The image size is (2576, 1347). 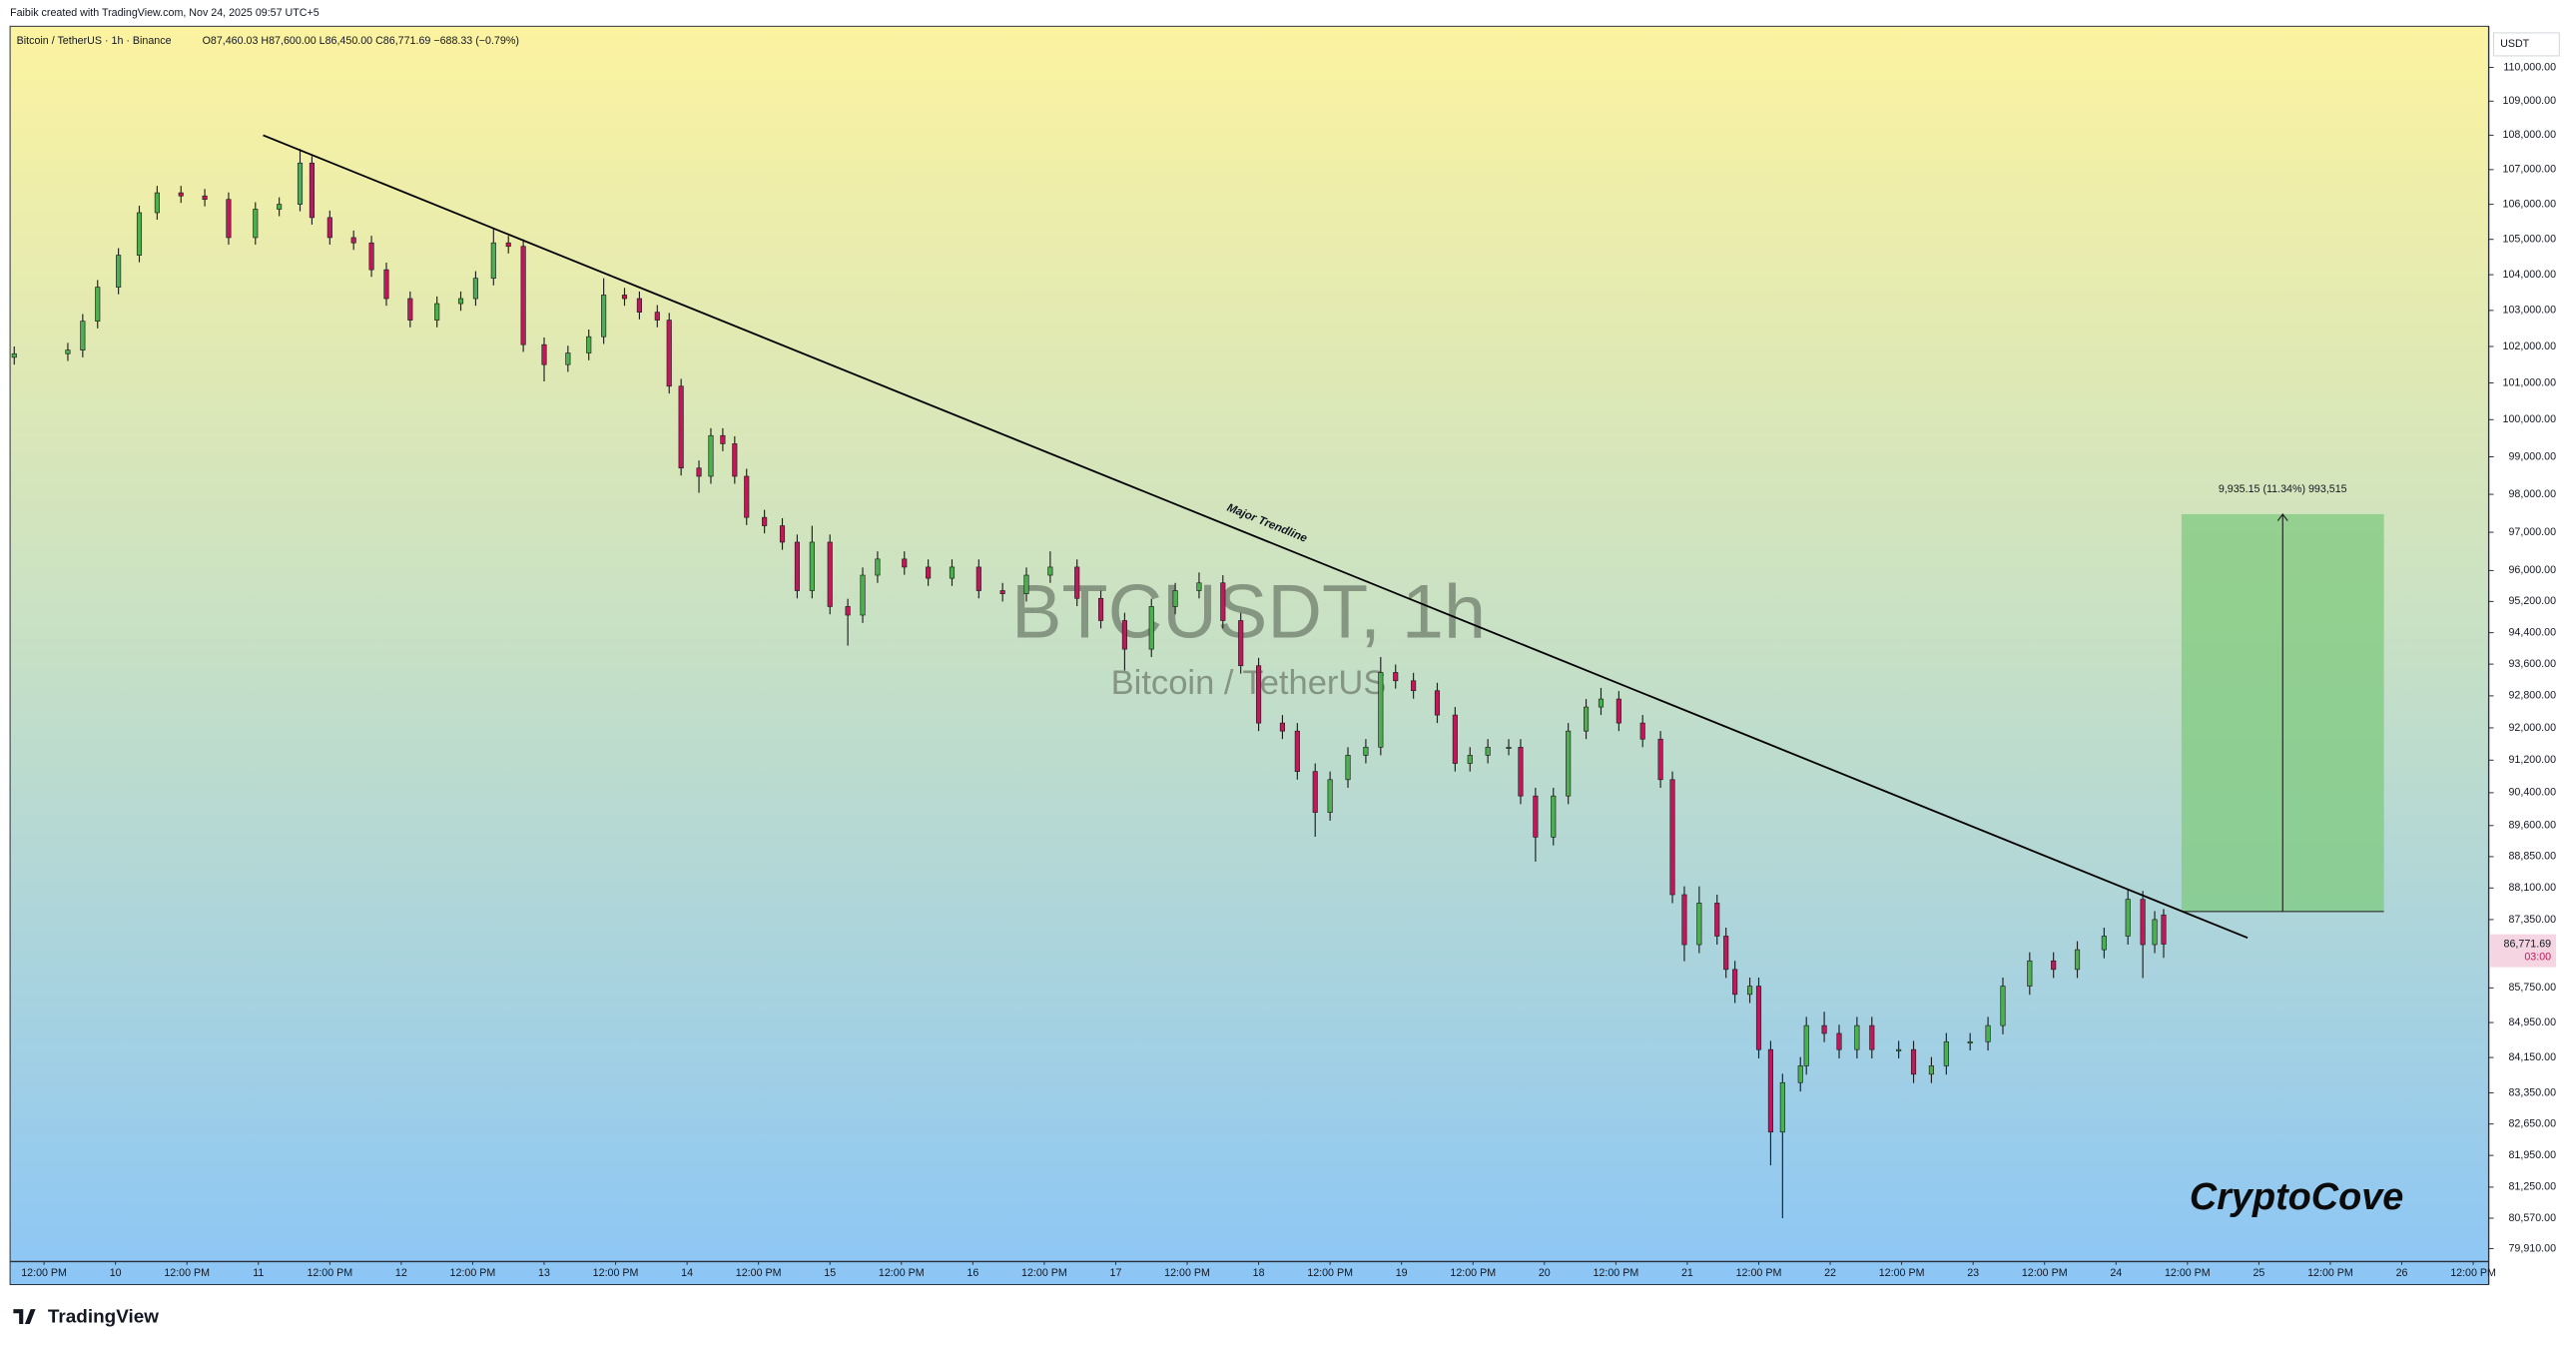 I want to click on y-tick-label: 81,950.00, so click(x=2532, y=1155).